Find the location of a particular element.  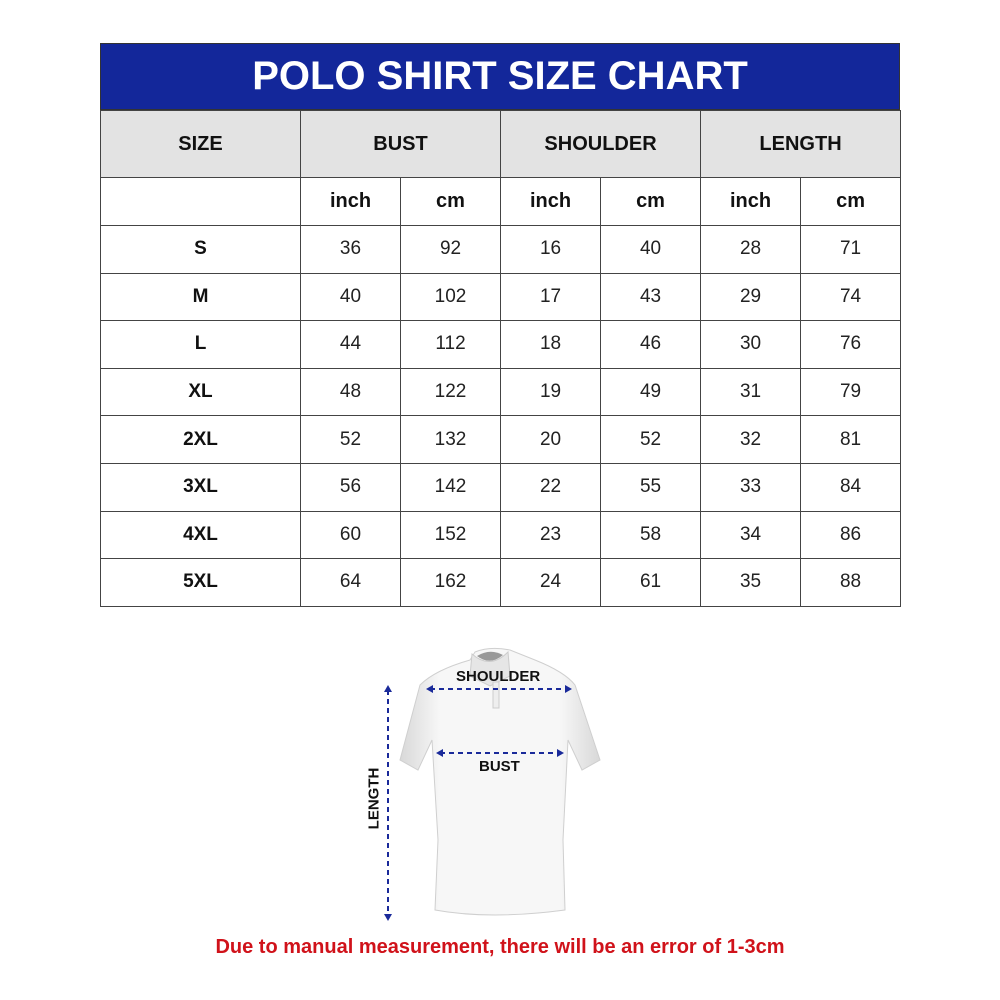

cell-size: L is located at coordinates (200, 344).